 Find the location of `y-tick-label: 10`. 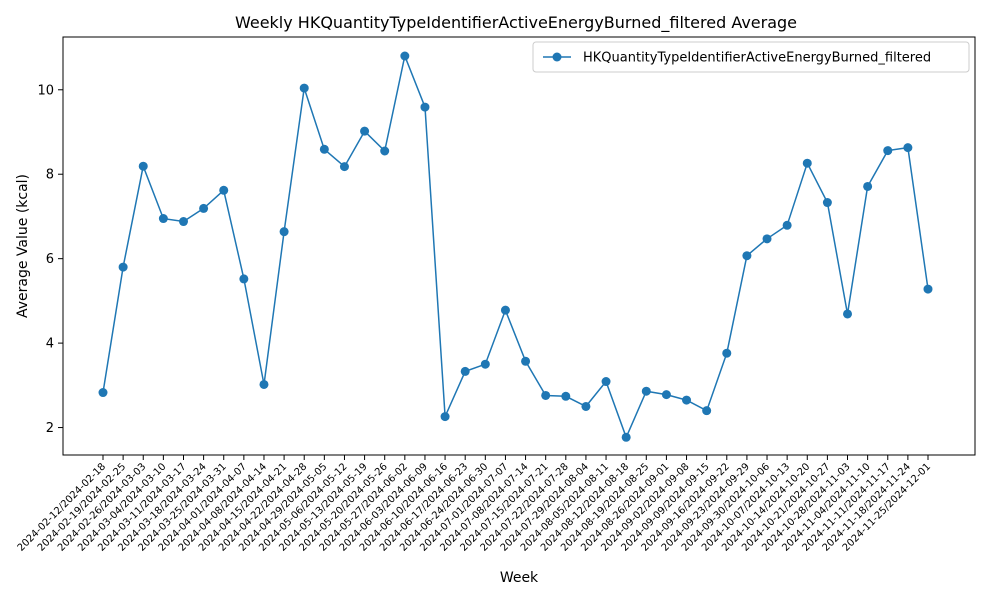

y-tick-label: 10 is located at coordinates (45, 90).